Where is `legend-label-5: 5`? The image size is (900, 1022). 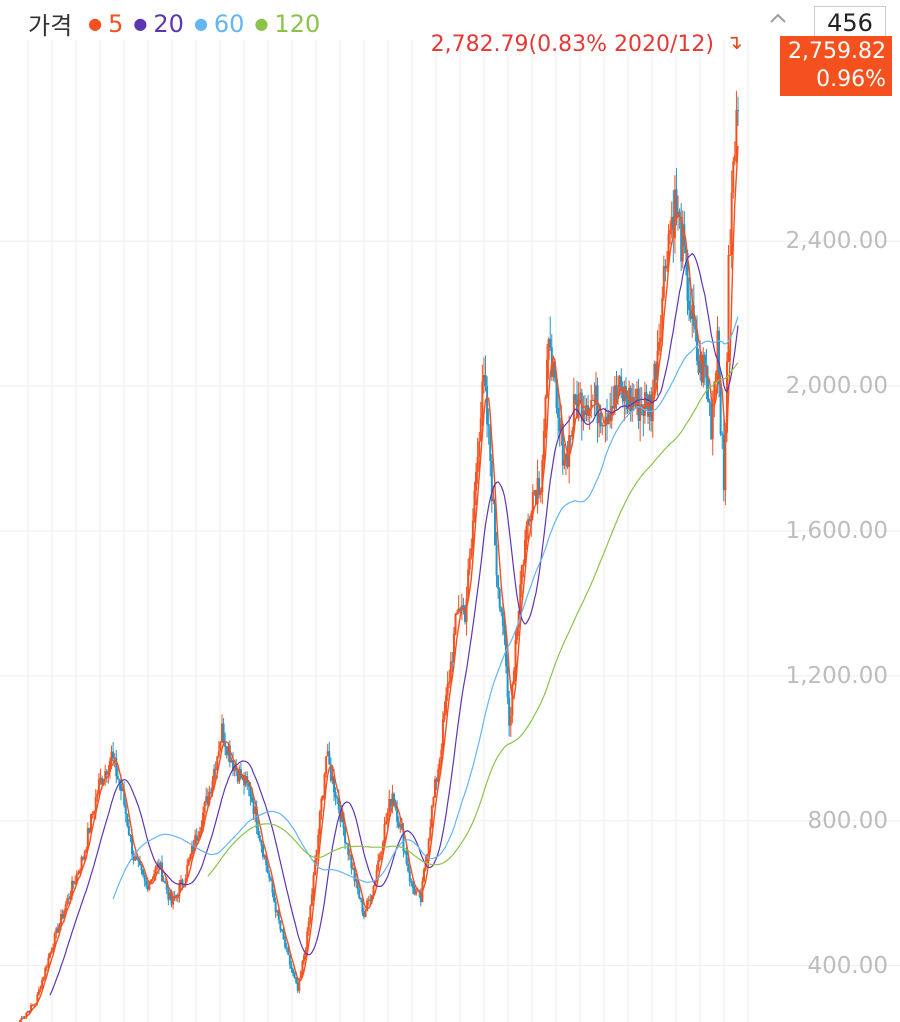 legend-label-5: 5 is located at coordinates (116, 23).